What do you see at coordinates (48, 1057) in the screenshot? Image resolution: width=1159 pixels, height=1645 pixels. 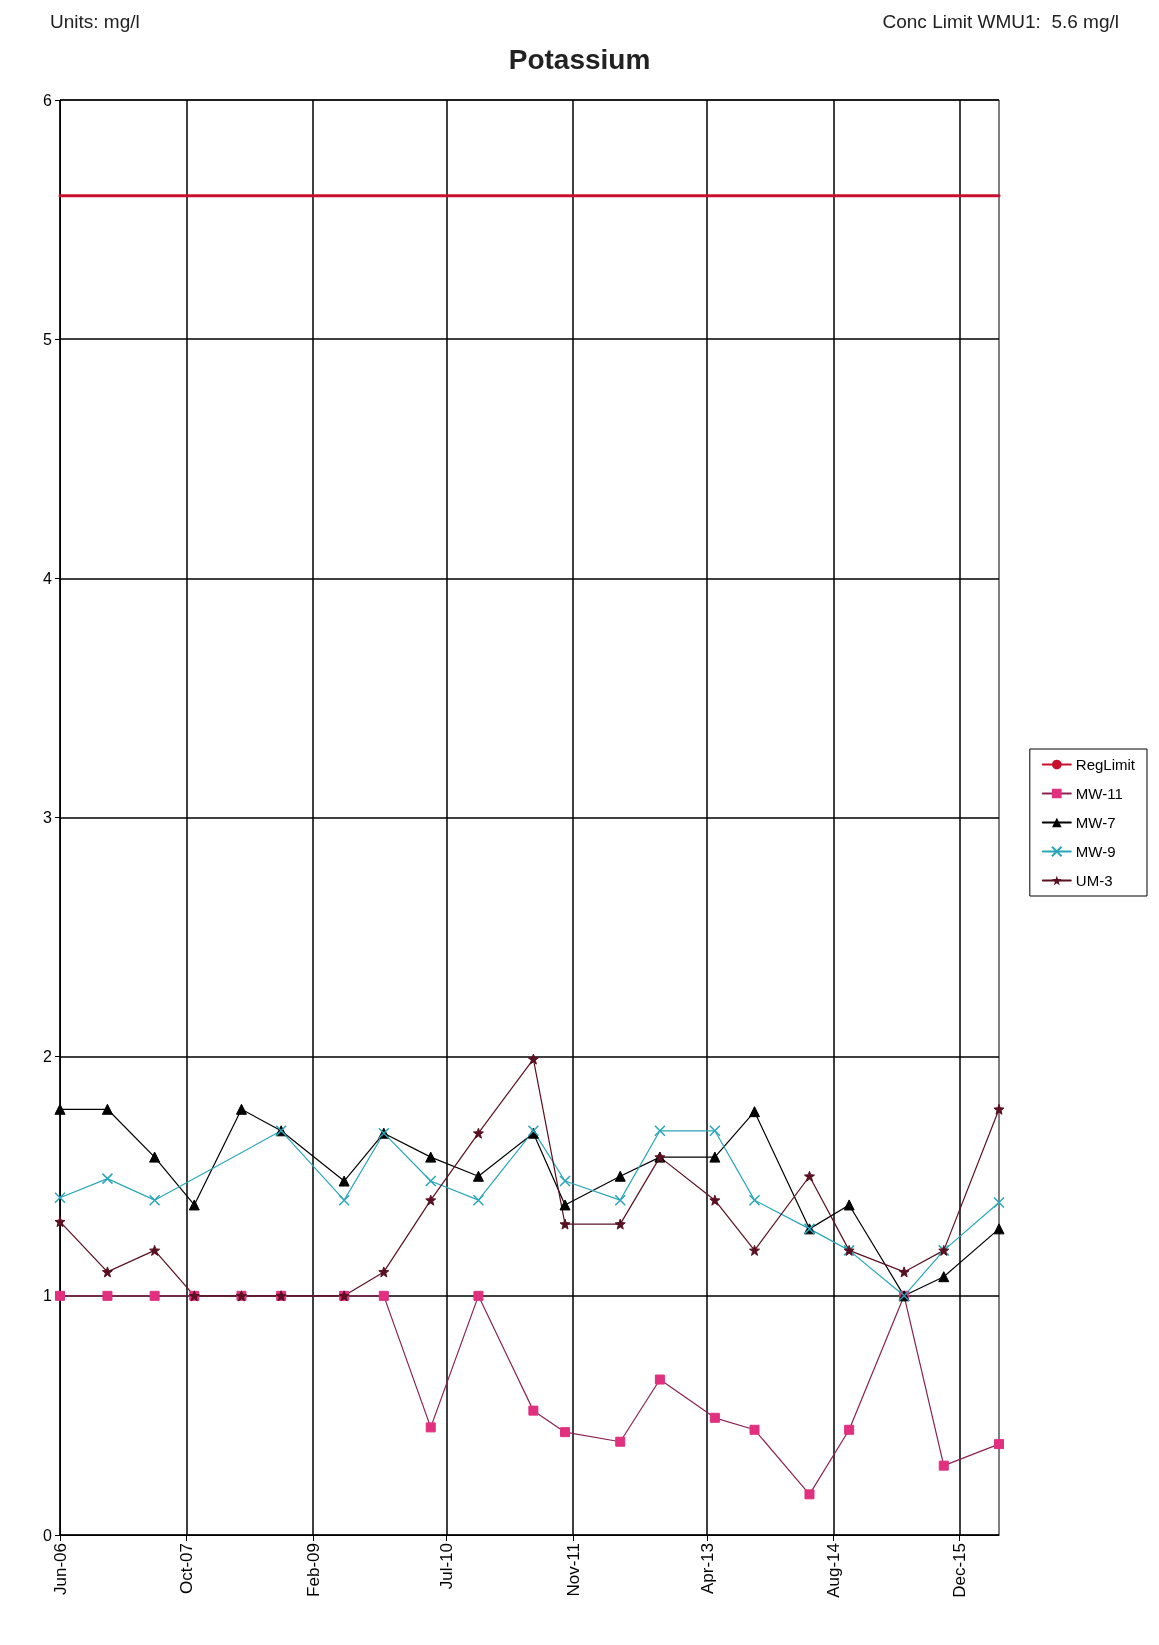 I see `y-tick-label: 2` at bounding box center [48, 1057].